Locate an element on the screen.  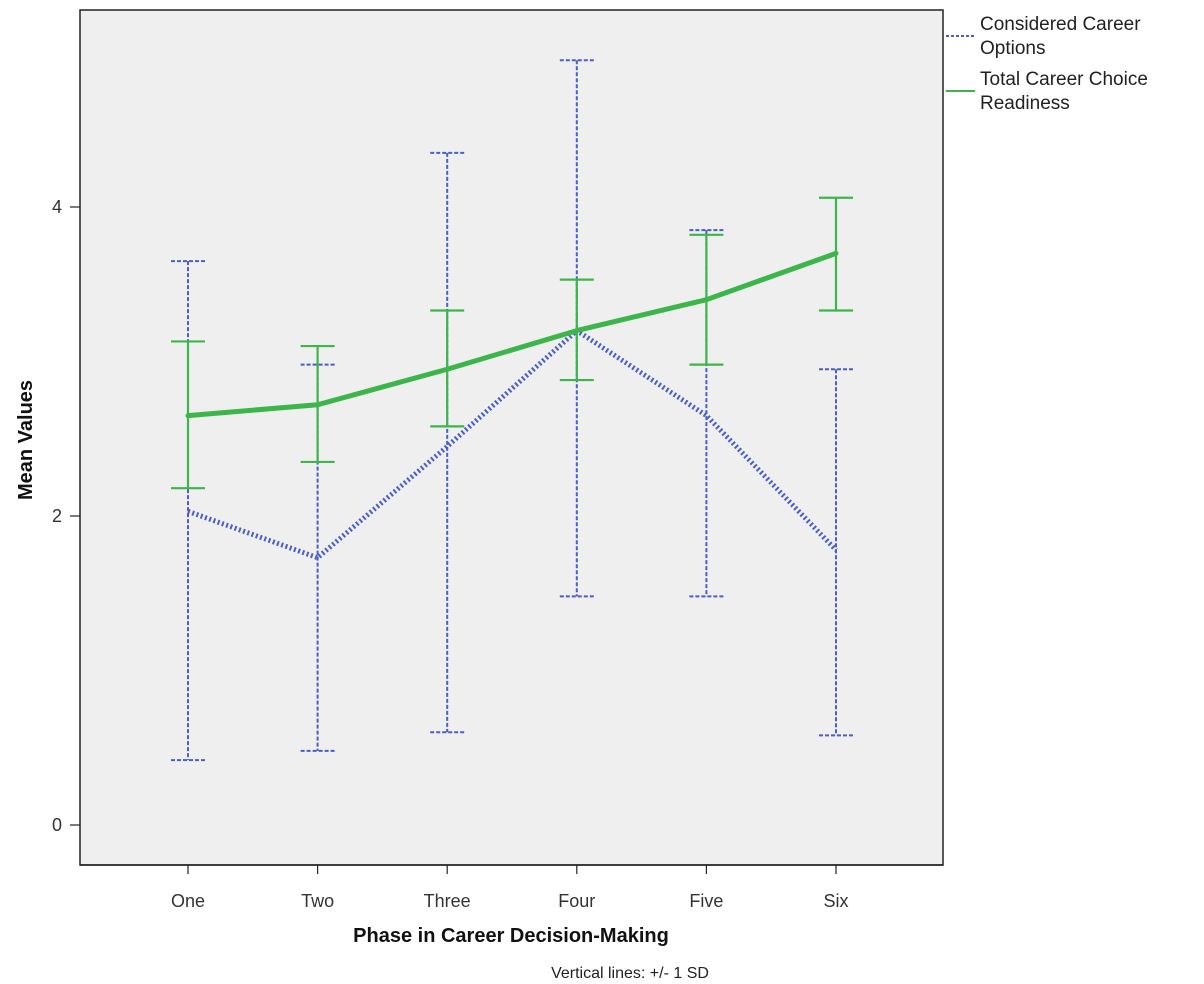
x-tick-label: Two is located at coordinates (317, 901).